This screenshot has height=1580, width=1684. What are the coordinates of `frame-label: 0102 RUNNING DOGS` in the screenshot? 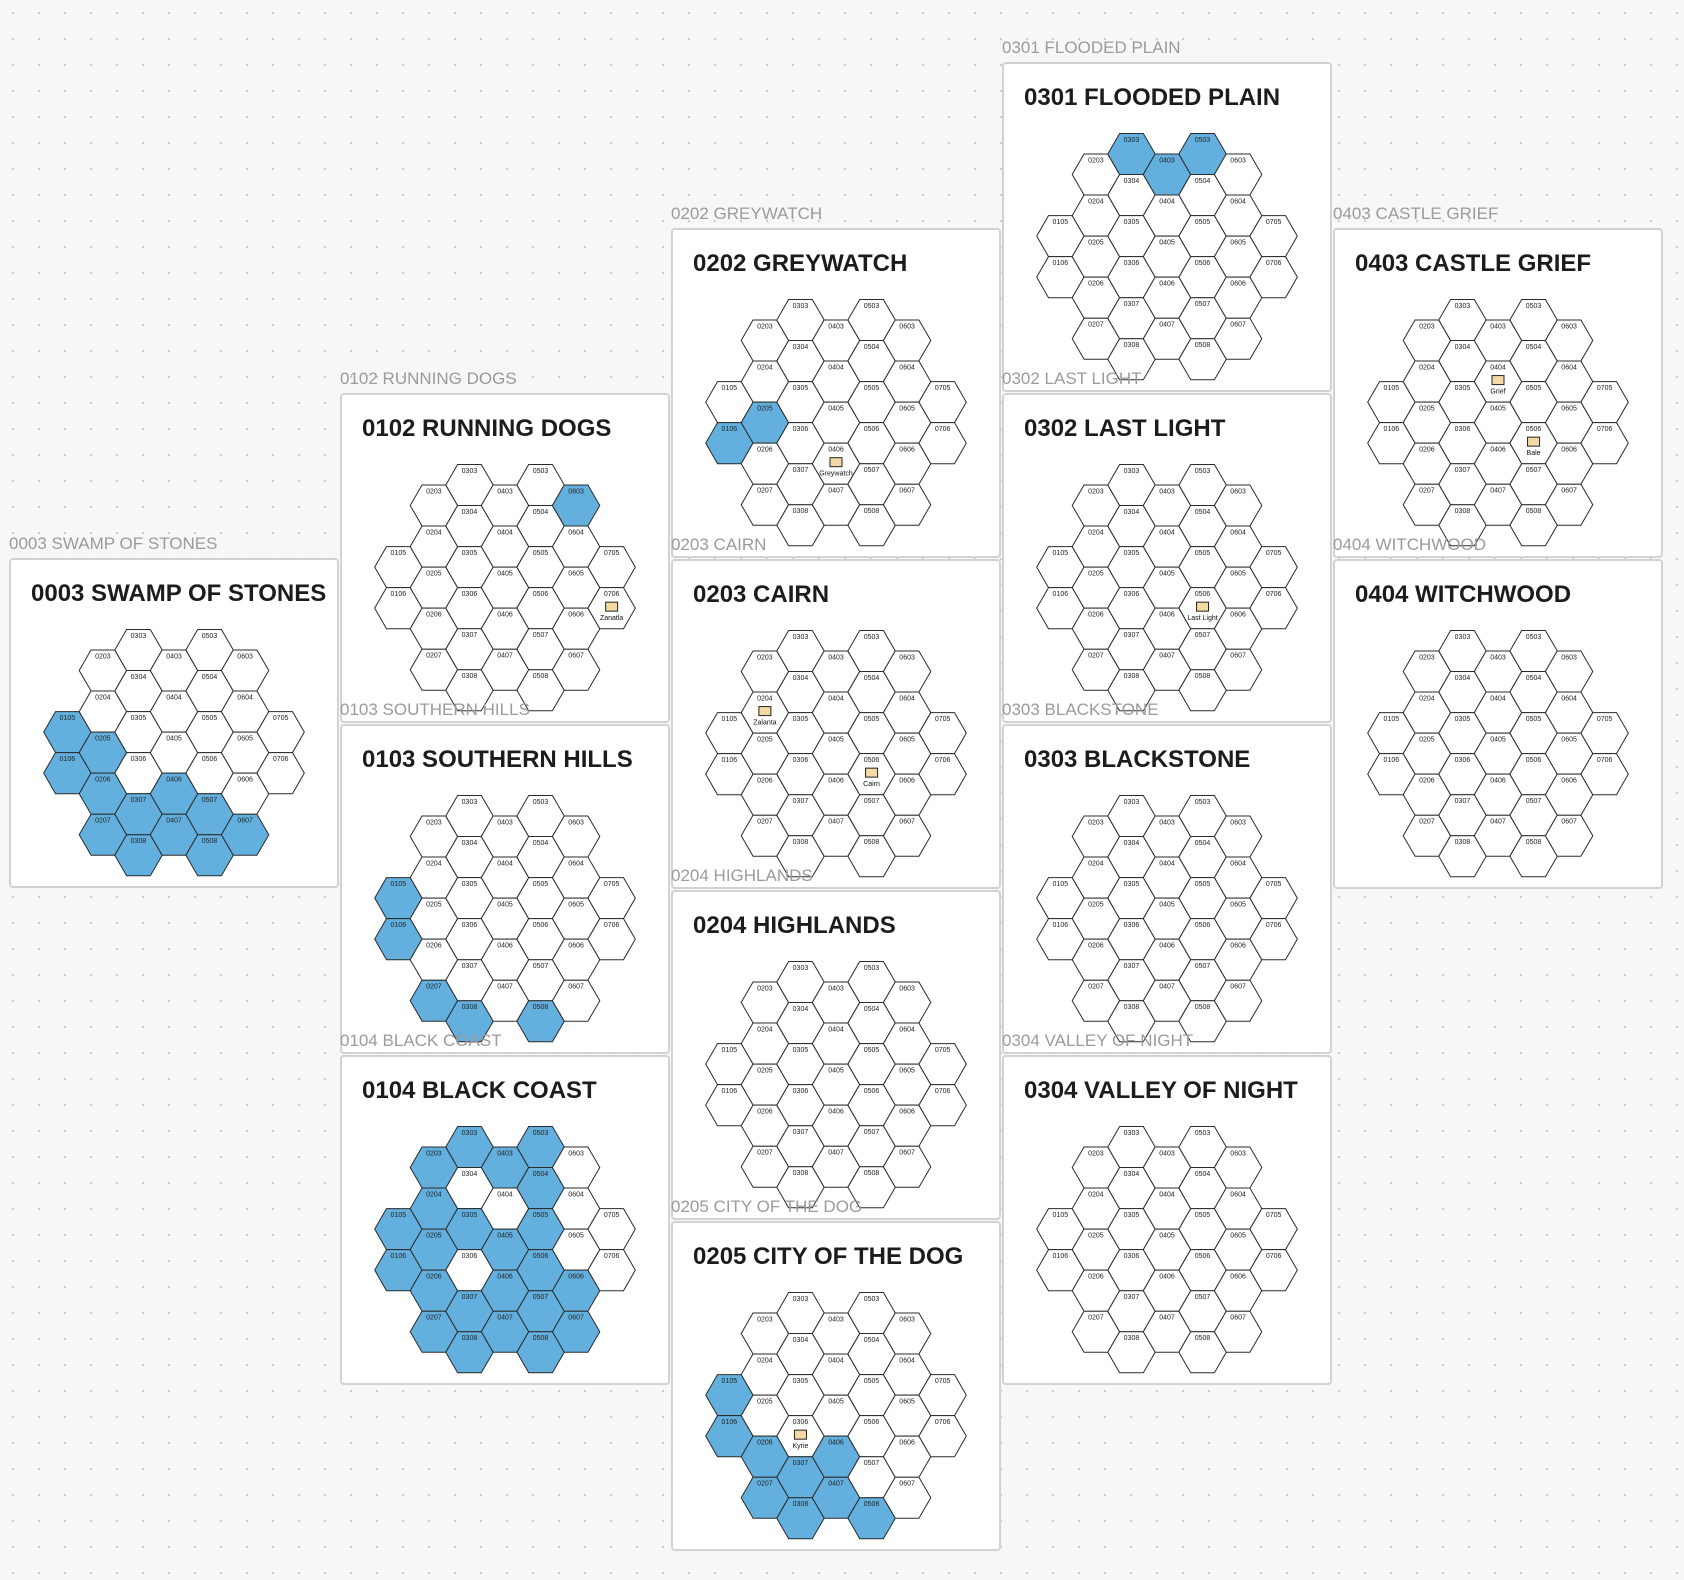 It's located at (428, 378).